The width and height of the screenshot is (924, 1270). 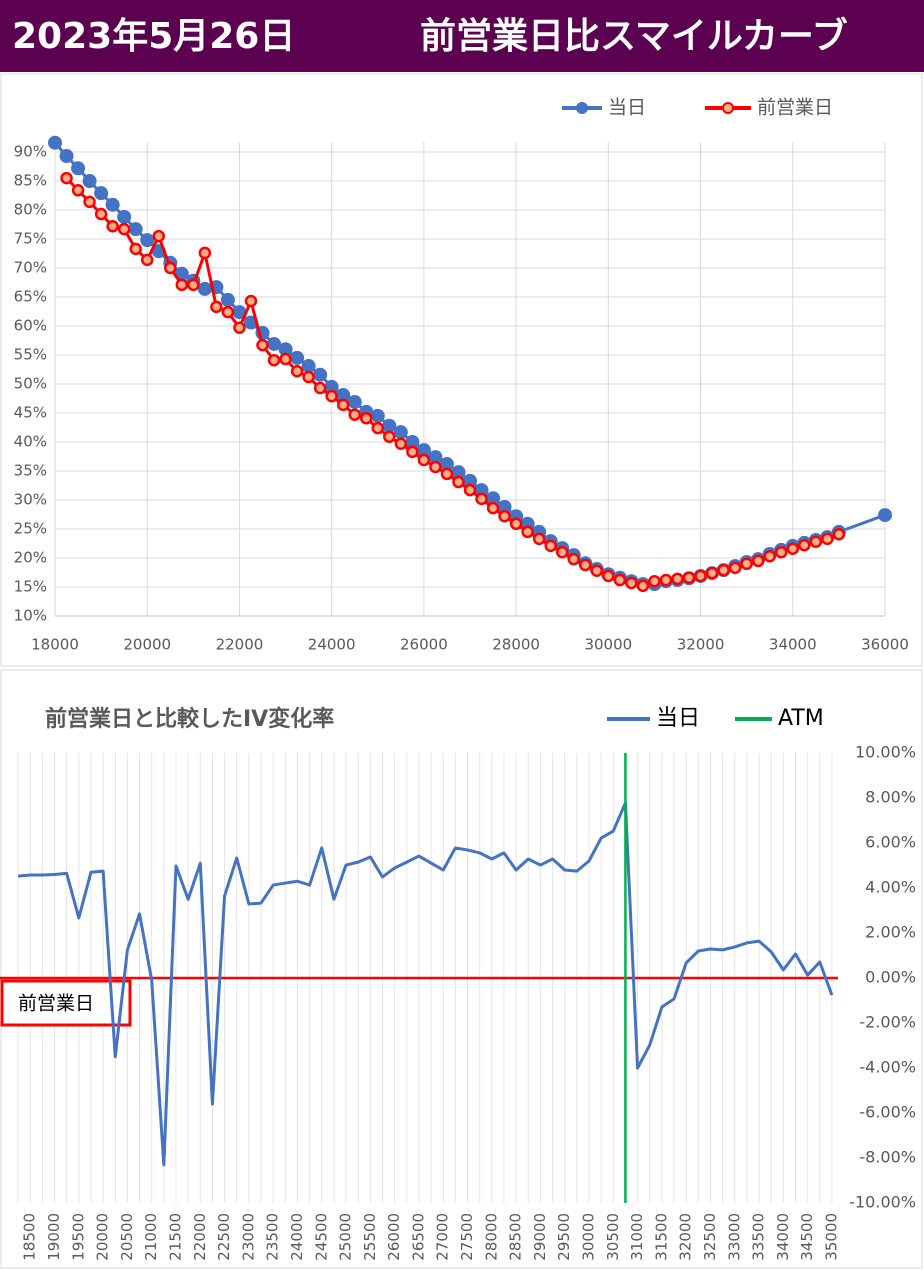 What do you see at coordinates (370, 1237) in the screenshot?
I see `x-tick-label: 25500` at bounding box center [370, 1237].